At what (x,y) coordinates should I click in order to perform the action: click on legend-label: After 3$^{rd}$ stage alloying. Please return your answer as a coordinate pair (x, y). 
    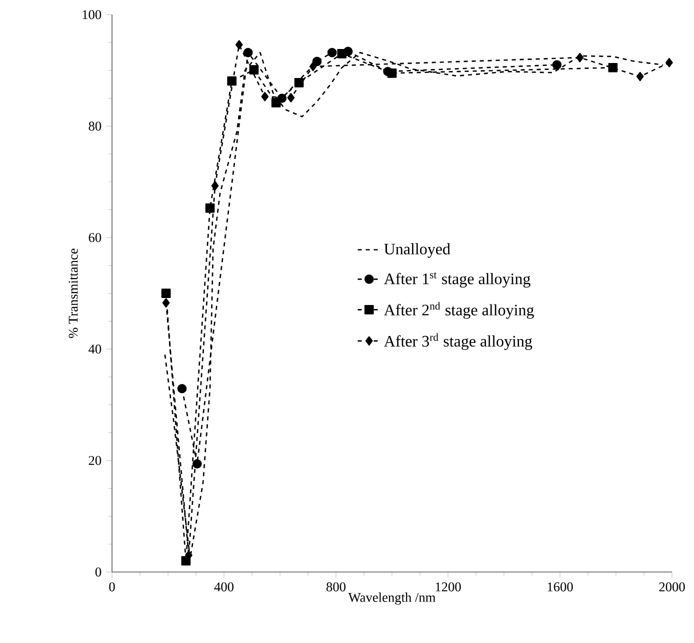
    Looking at the image, I should click on (458, 341).